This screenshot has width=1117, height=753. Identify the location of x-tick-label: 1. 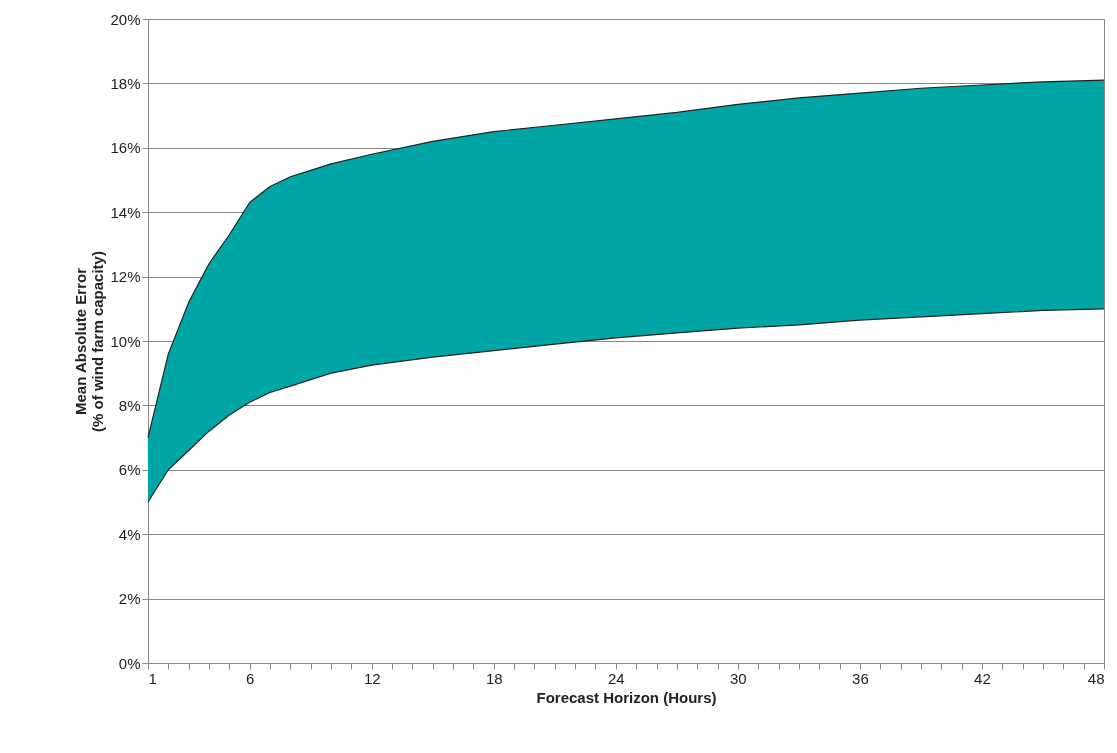
(152, 678).